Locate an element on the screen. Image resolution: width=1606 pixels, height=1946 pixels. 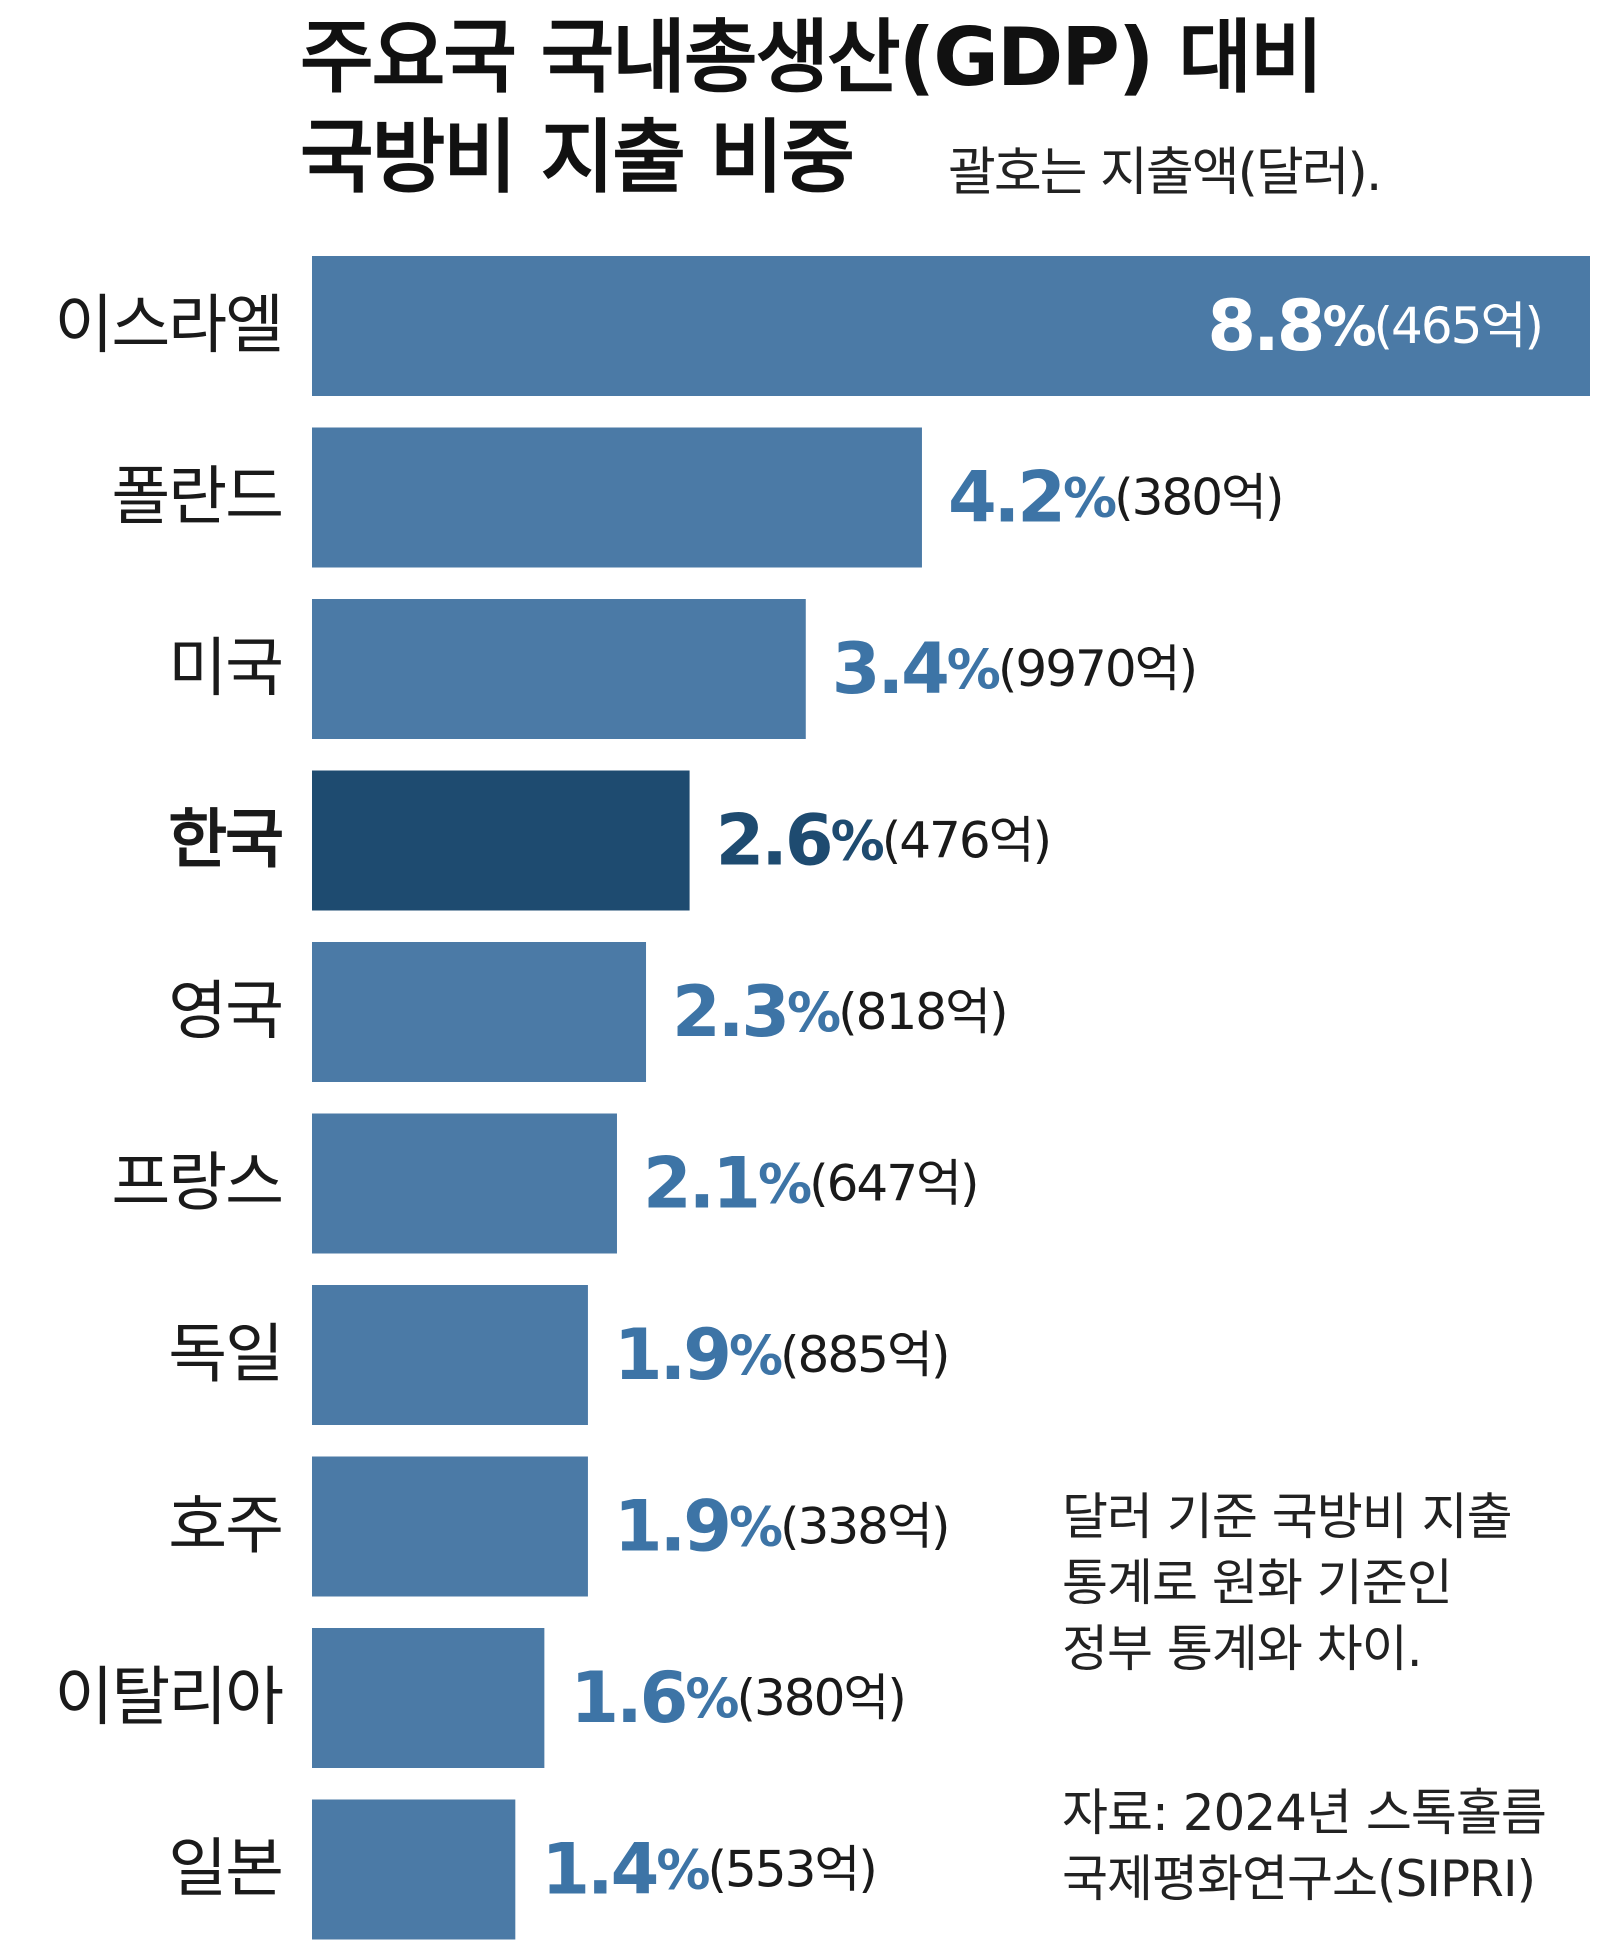
data-label: 3.4%(9970억) is located at coordinates (1014, 669).